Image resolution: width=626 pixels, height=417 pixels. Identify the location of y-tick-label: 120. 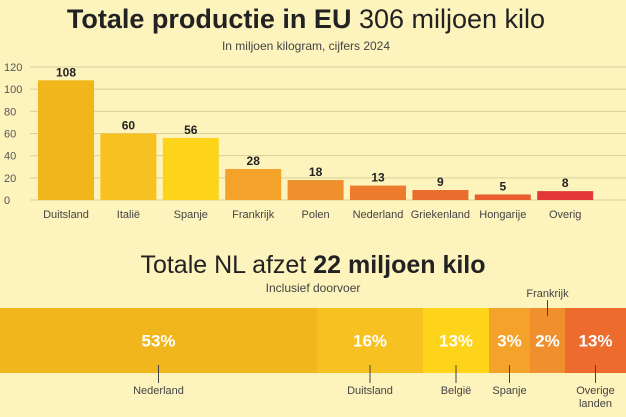
(13, 68).